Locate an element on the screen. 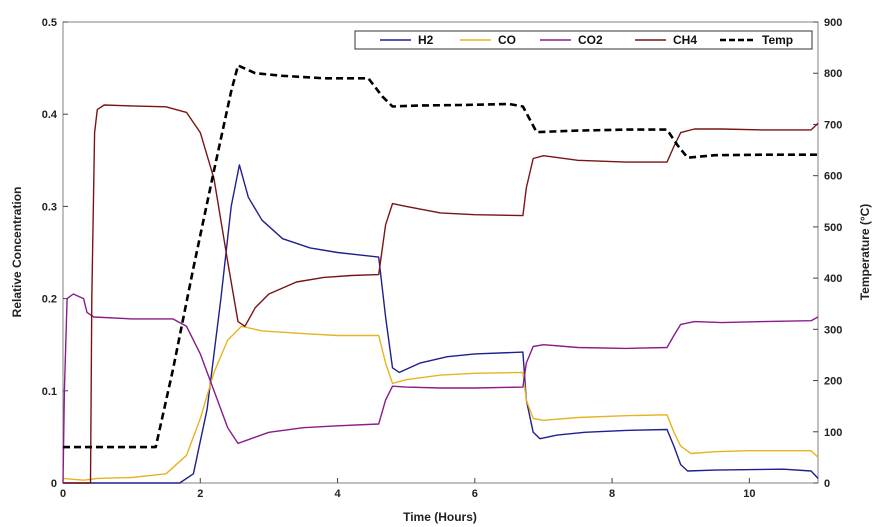  y-axis-right-title: Temperature (°C) is located at coordinates (865, 252).